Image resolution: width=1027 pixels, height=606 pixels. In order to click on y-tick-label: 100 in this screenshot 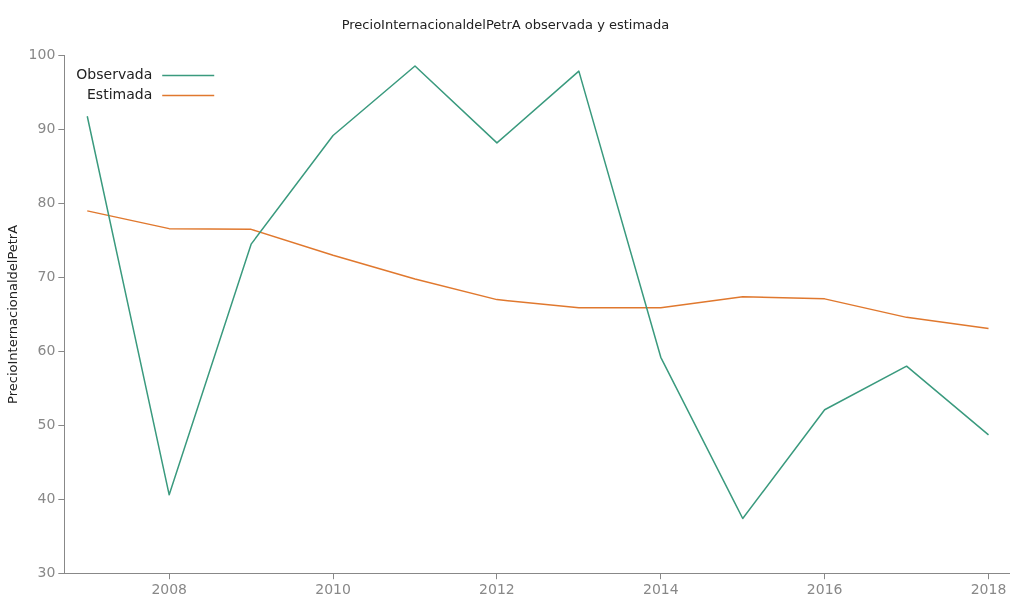, I will do `click(42, 54)`.